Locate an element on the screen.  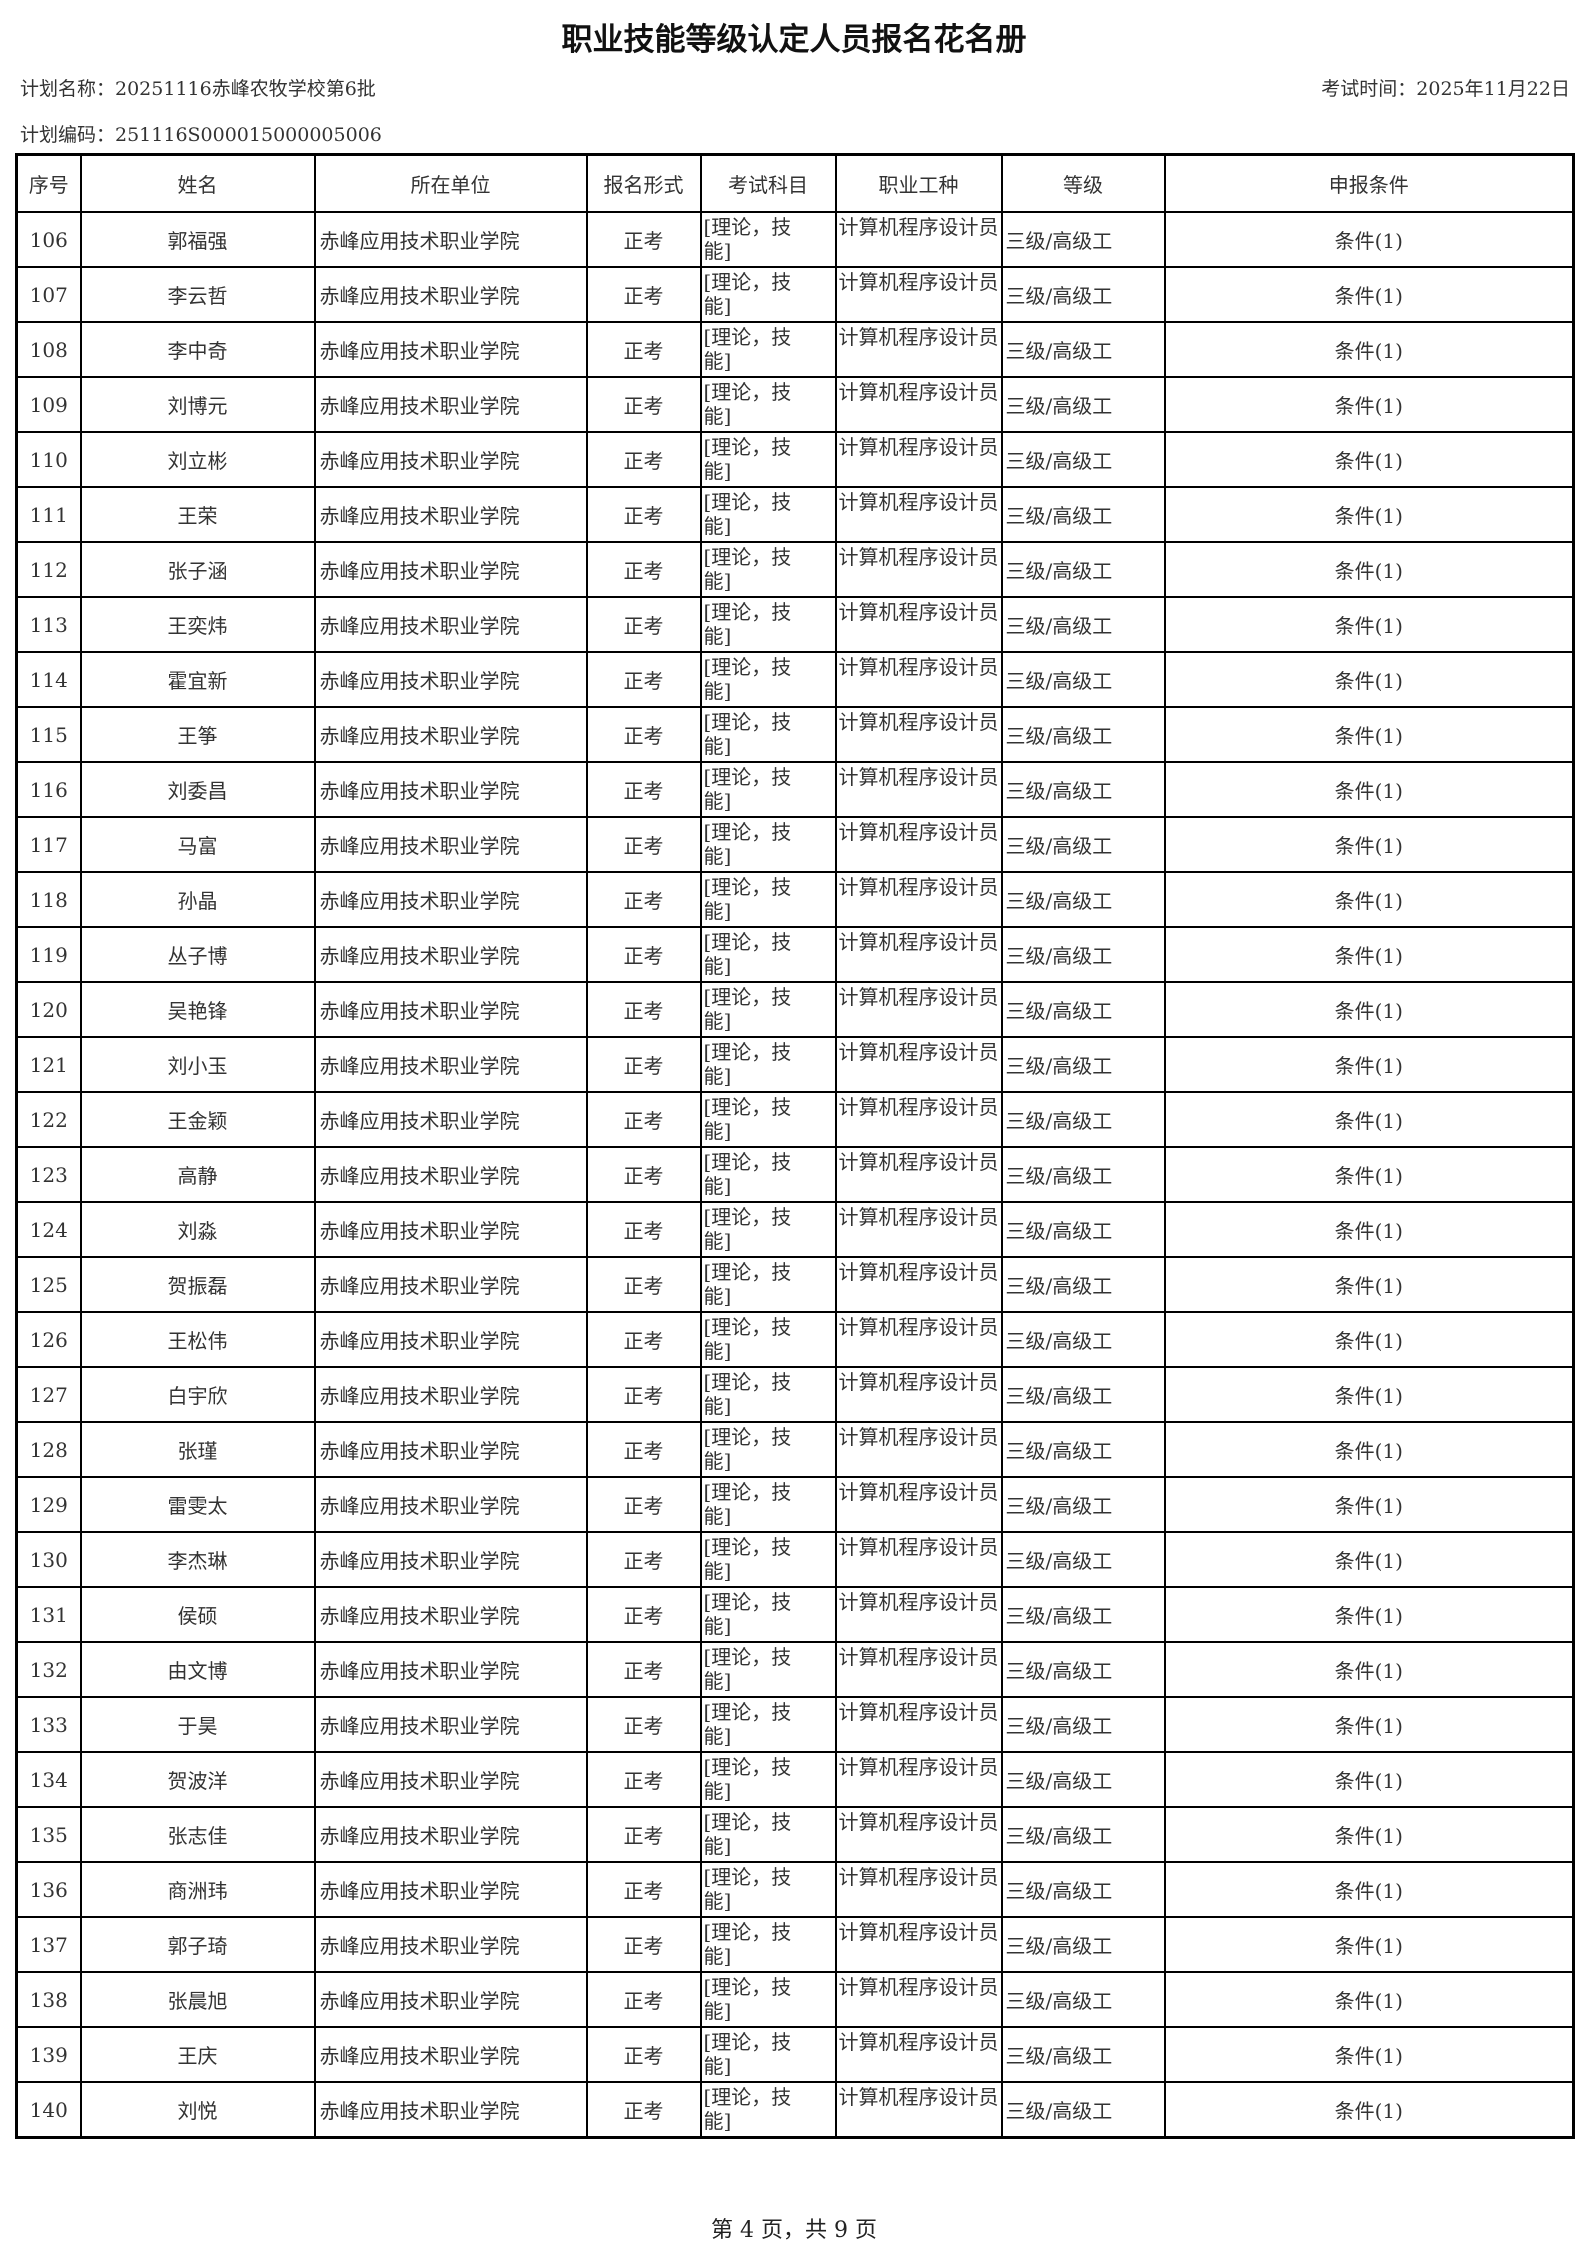
cell-name: 刘小玉 is located at coordinates (197, 1064).